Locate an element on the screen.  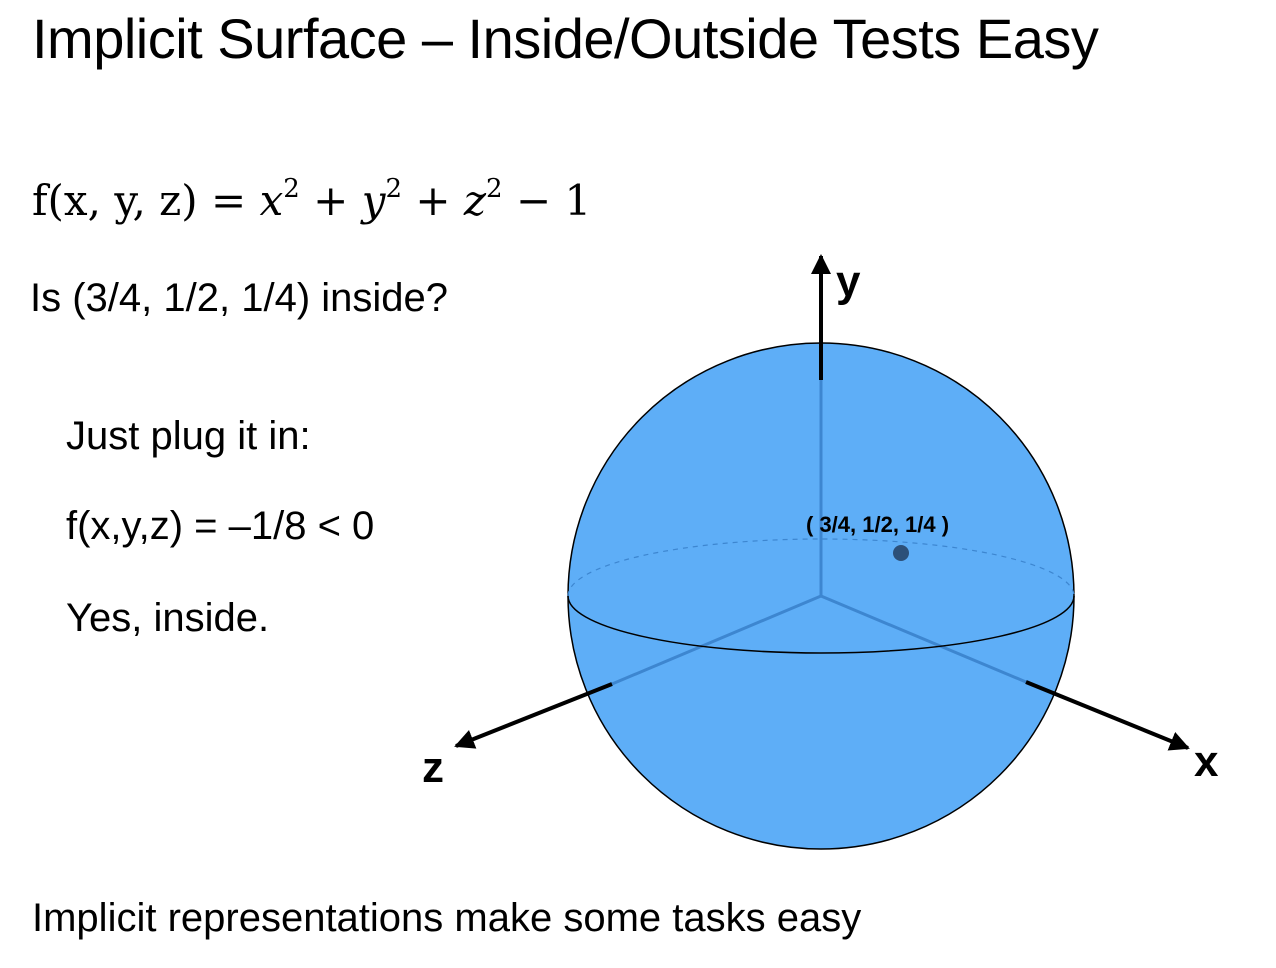
formula-plus-2: + is located at coordinates (433, 200).